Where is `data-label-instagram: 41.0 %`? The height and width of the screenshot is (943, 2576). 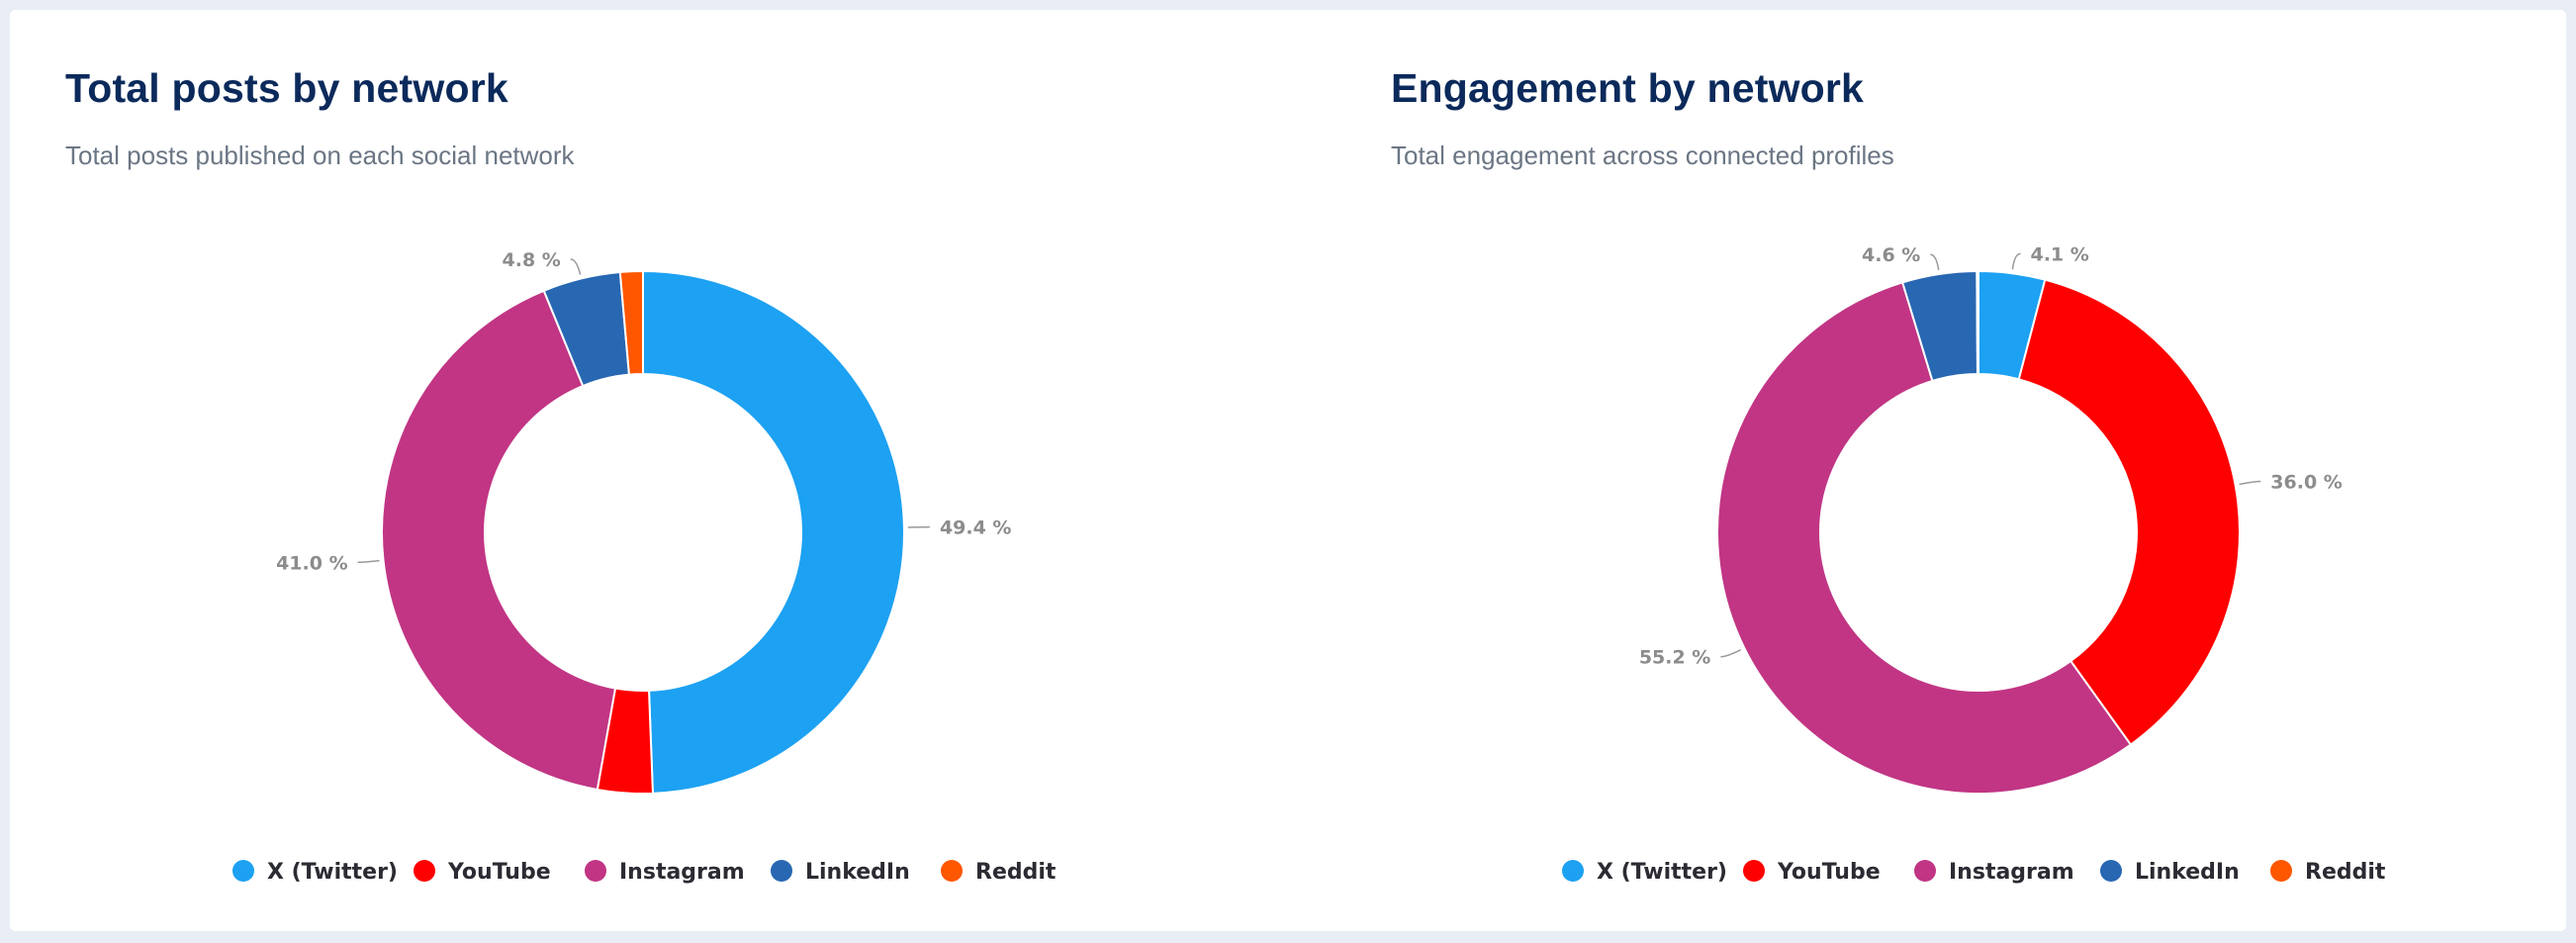
data-label-instagram: 41.0 % is located at coordinates (312, 563).